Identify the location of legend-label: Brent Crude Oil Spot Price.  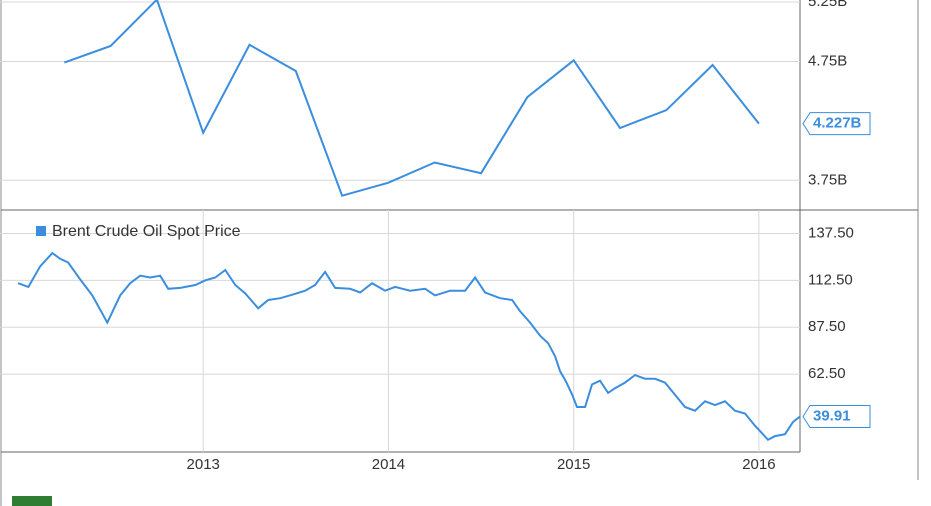
(146, 231).